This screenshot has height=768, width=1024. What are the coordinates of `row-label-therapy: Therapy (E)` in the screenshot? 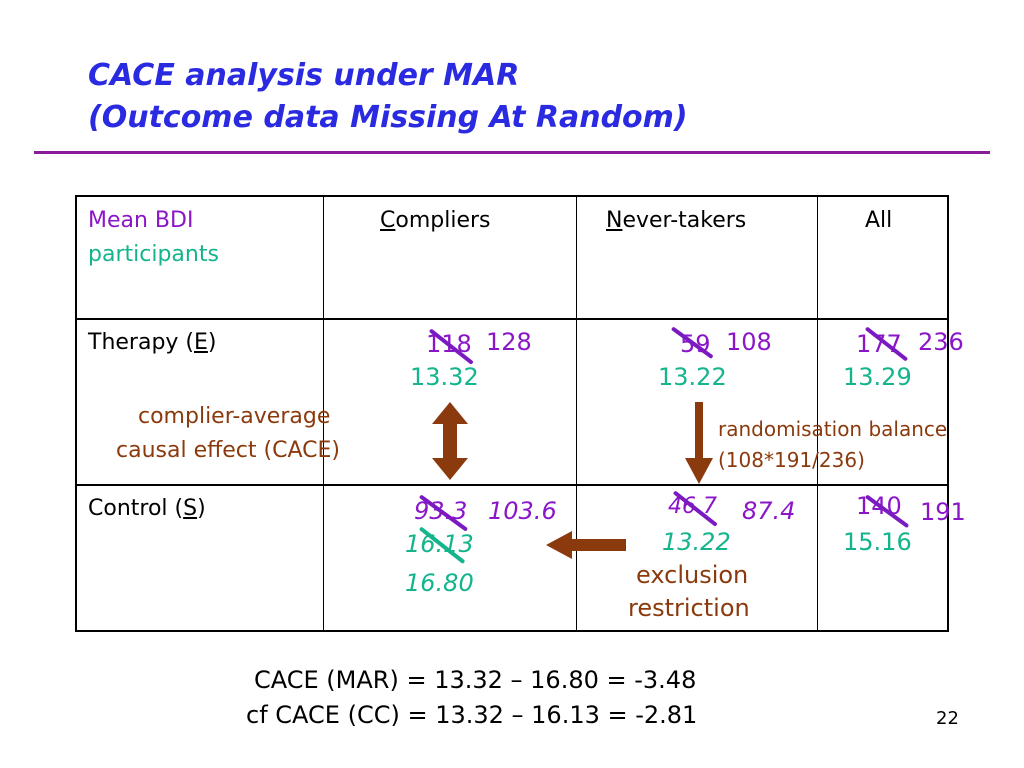 It's located at (152, 342).